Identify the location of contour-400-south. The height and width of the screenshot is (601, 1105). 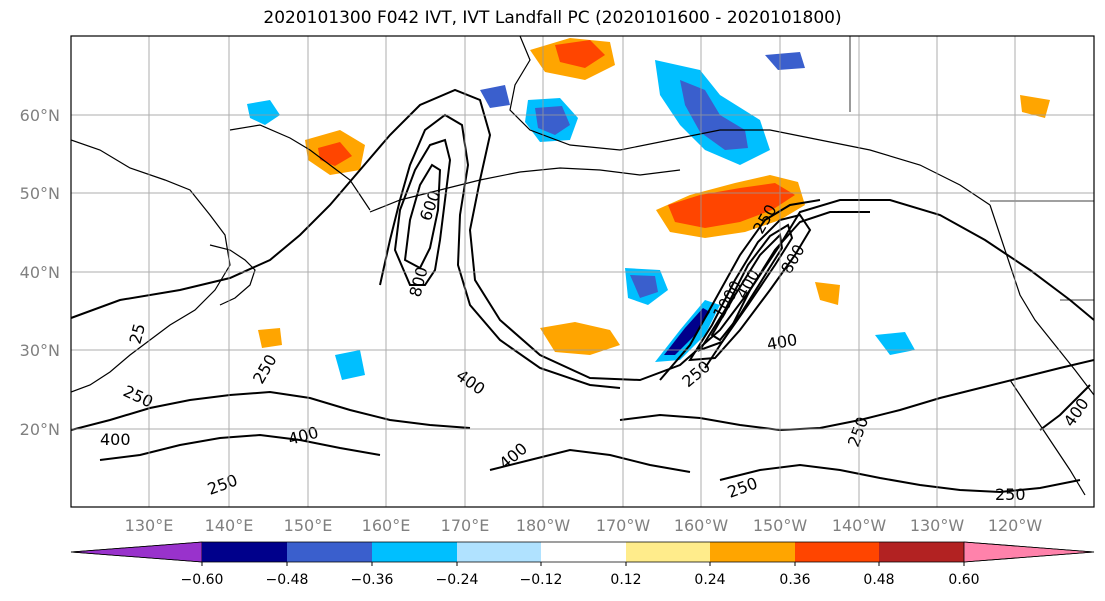
(240, 447).